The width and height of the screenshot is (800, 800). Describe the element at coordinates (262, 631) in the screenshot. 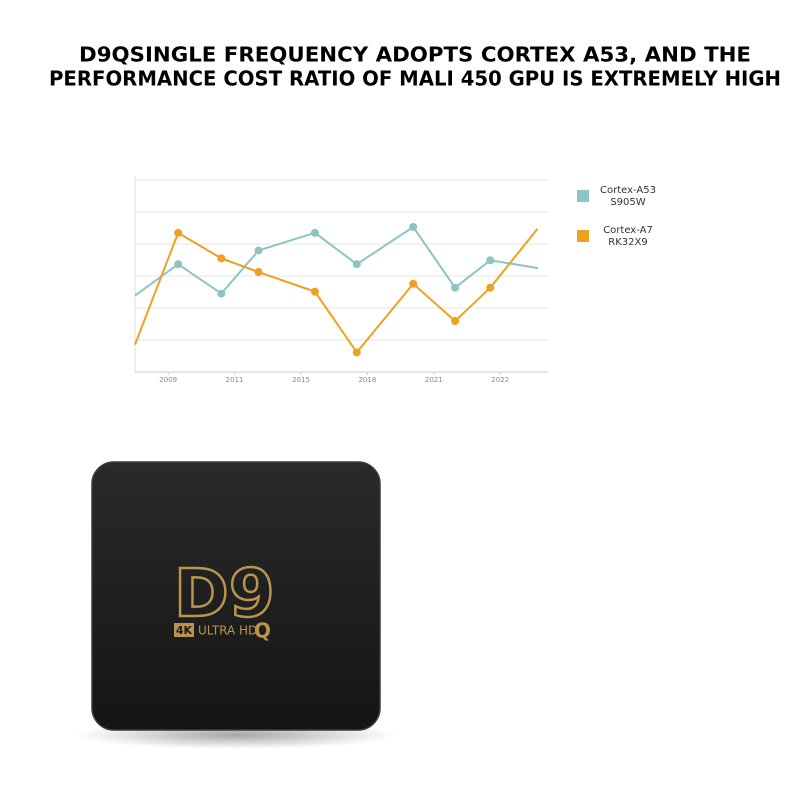

I see `logo-suffix: Q` at that location.